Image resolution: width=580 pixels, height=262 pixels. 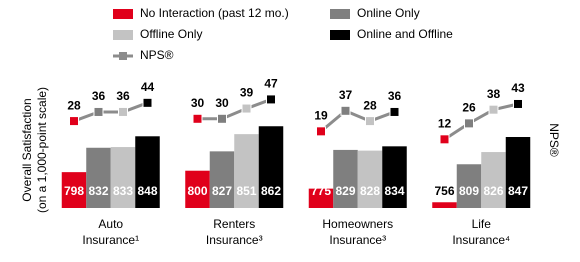 What do you see at coordinates (123, 191) in the screenshot?
I see `bar-value-label: 833` at bounding box center [123, 191].